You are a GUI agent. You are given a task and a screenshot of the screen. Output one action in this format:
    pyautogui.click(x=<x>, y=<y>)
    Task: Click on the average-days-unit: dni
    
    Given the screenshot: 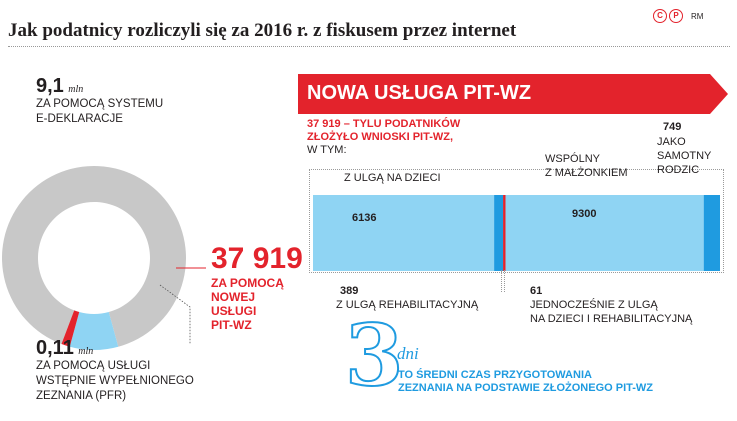 What is the action you would take?
    pyautogui.click(x=408, y=353)
    